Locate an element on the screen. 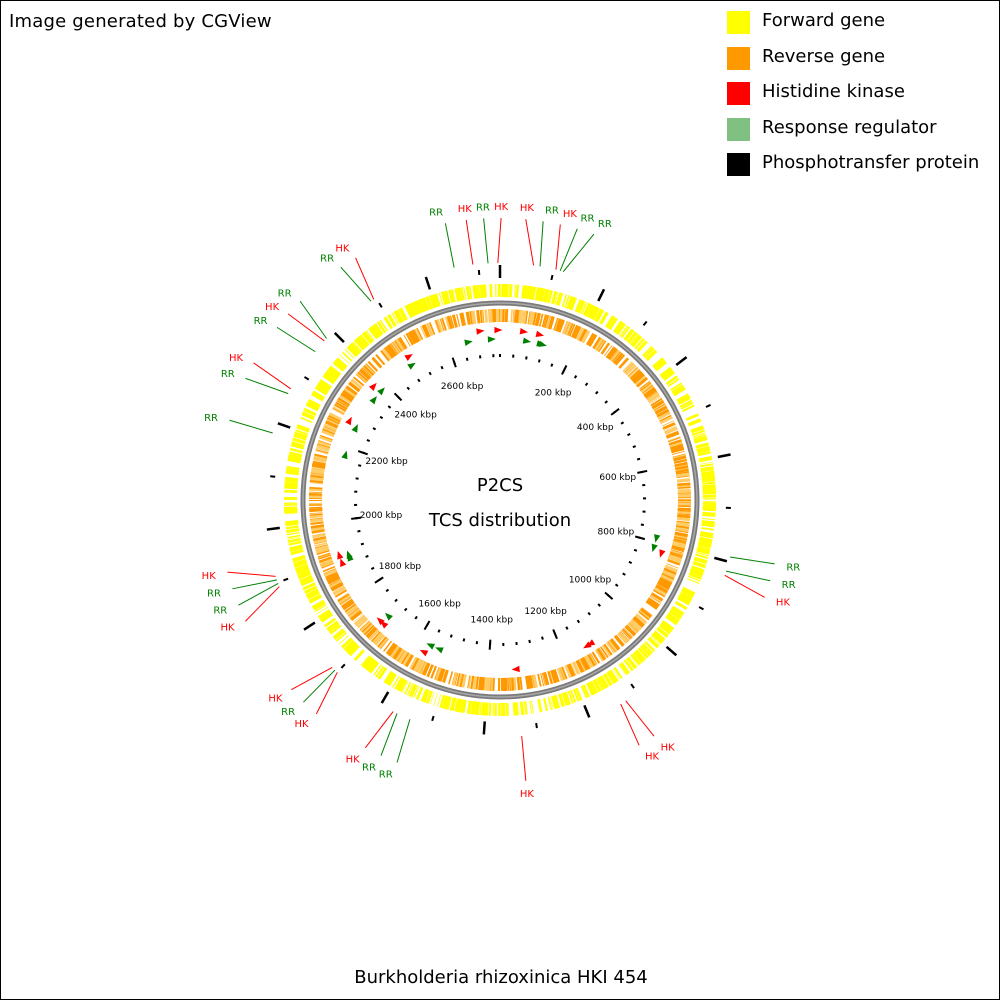 This screenshot has width=1000, height=1000. ruler-major-tick is located at coordinates (564, 370).